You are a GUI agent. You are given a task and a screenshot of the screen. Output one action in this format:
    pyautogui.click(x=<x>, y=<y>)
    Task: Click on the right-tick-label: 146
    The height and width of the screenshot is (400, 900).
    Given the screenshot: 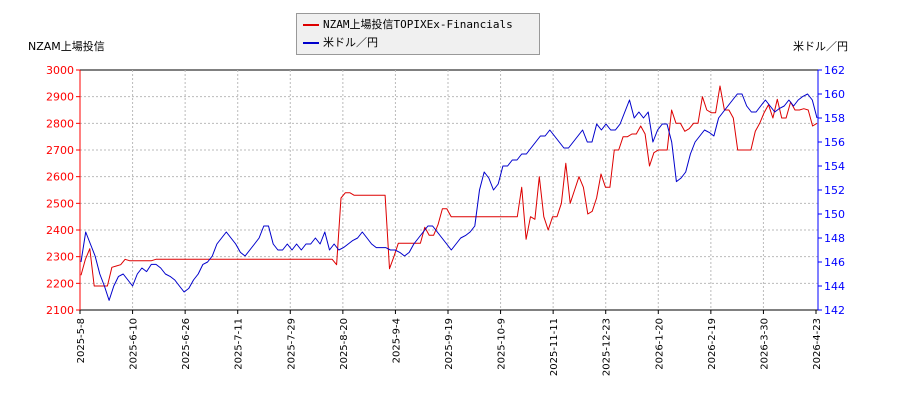 What is the action you would take?
    pyautogui.click(x=834, y=262)
    